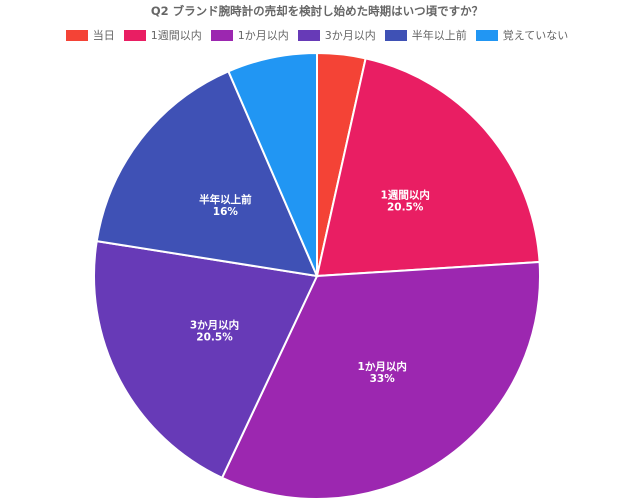 Image resolution: width=634 pixels, height=500 pixels. I want to click on slice-value-label: 33%, so click(383, 379).